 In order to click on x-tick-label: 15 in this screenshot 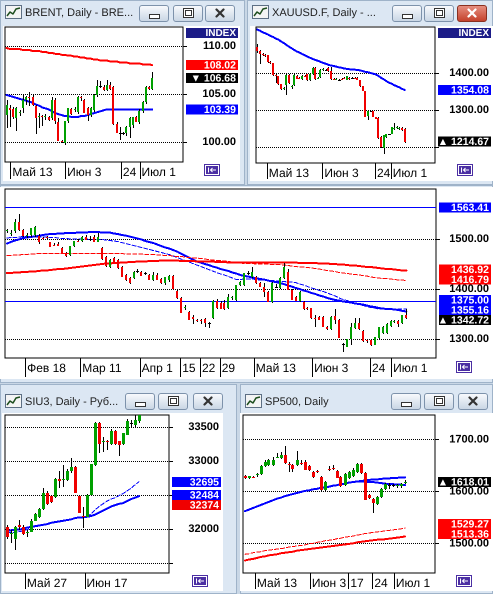, I will do `click(189, 368)`.